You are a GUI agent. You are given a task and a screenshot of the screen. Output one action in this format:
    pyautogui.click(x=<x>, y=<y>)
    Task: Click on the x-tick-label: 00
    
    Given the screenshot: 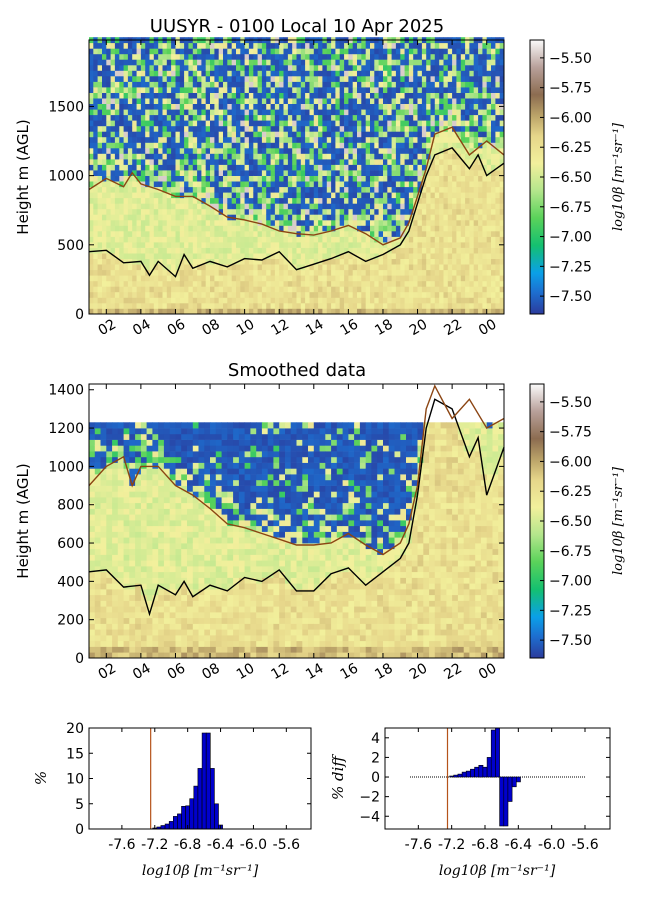 What is the action you would take?
    pyautogui.click(x=487, y=327)
    